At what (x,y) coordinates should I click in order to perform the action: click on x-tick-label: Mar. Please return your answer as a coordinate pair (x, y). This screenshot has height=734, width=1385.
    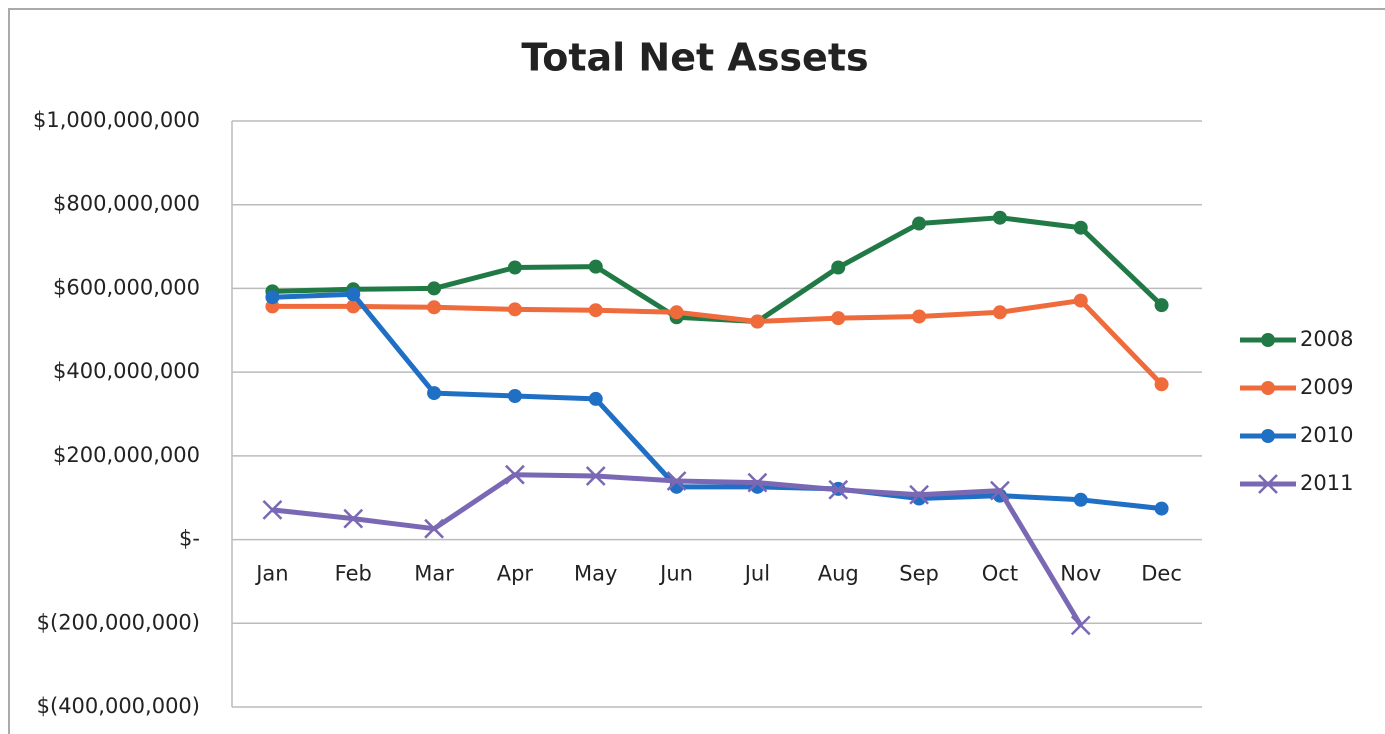
    Looking at the image, I should click on (434, 574).